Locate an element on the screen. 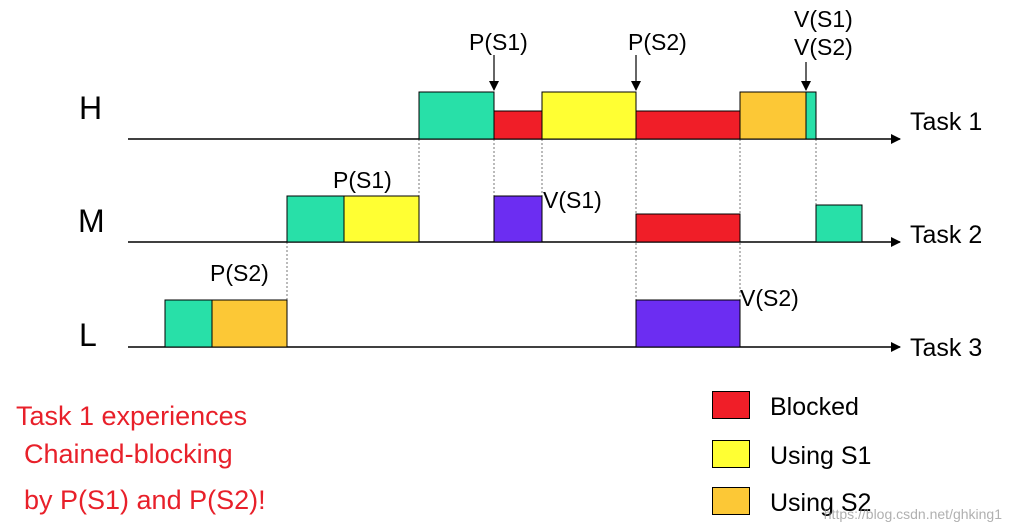 Image resolution: width=1010 pixels, height=530 pixels. row-m-blocks is located at coordinates (574, 219).